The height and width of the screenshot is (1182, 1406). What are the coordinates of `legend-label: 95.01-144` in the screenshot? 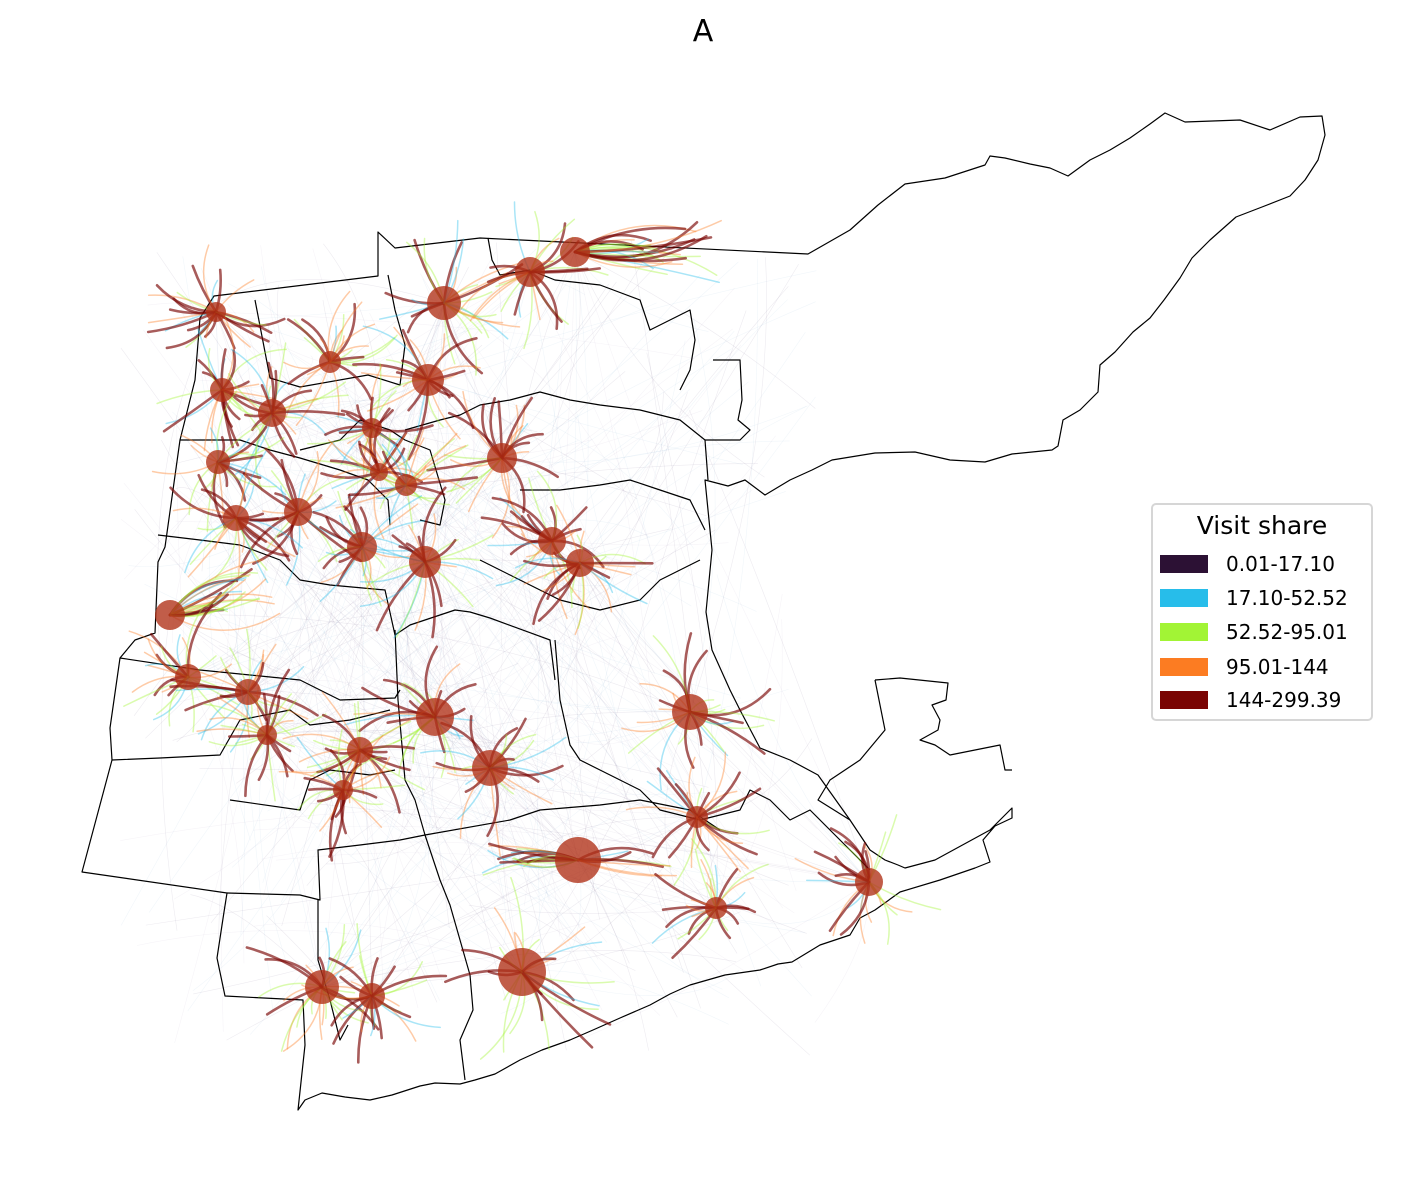 It's located at (1277, 667).